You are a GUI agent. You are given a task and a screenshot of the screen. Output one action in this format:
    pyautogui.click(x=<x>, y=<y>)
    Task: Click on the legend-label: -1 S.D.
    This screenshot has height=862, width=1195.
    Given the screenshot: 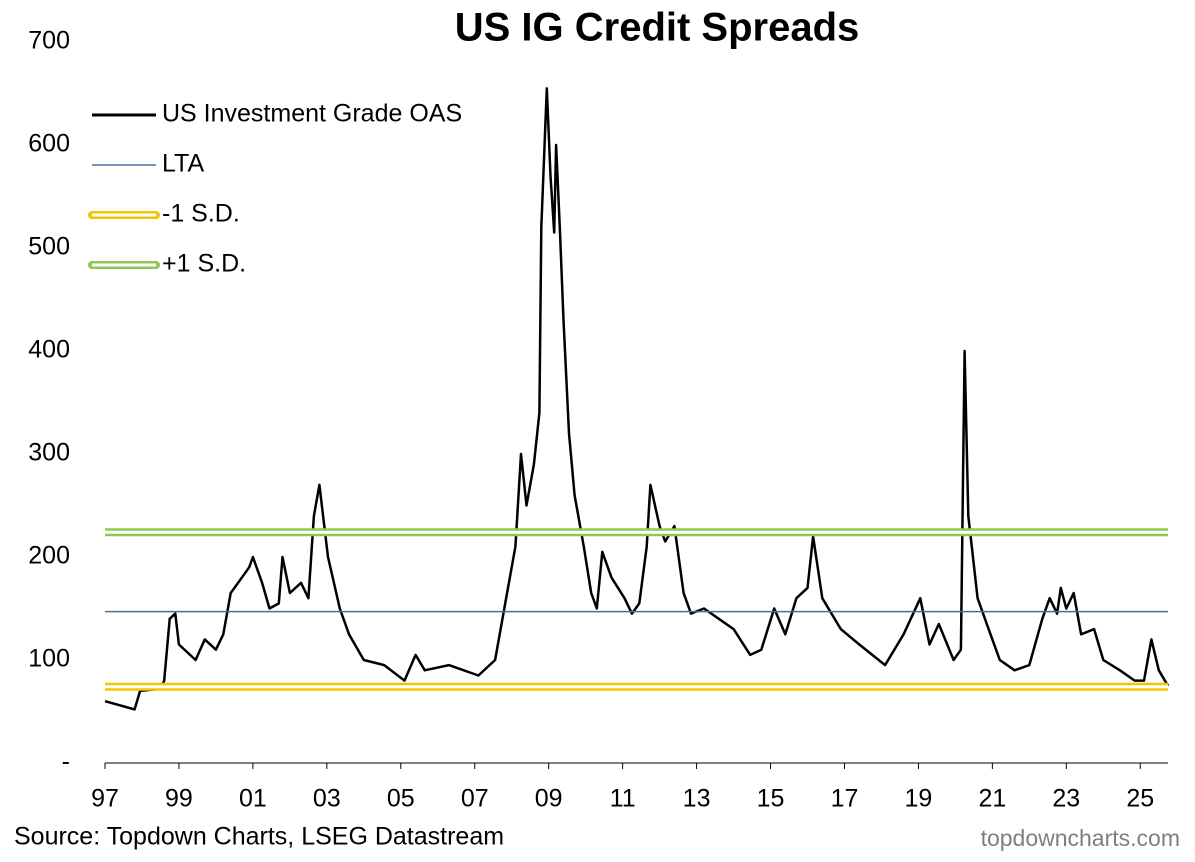 What is the action you would take?
    pyautogui.click(x=201, y=214)
    